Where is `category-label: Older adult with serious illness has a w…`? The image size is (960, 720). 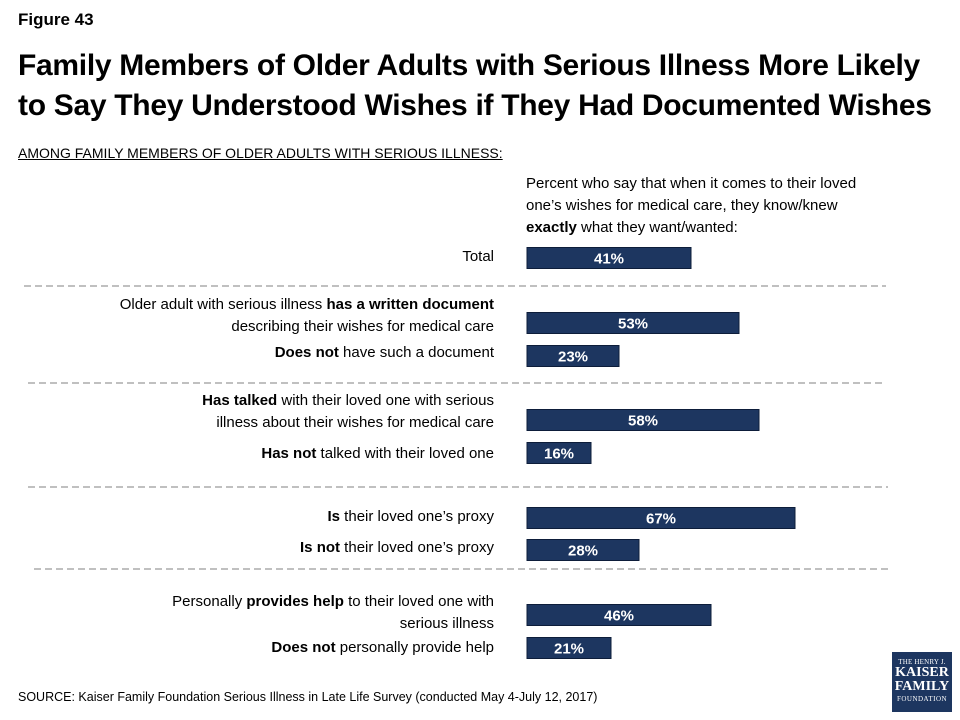 category-label: Older adult with serious illness has a w… is located at coordinates (307, 304).